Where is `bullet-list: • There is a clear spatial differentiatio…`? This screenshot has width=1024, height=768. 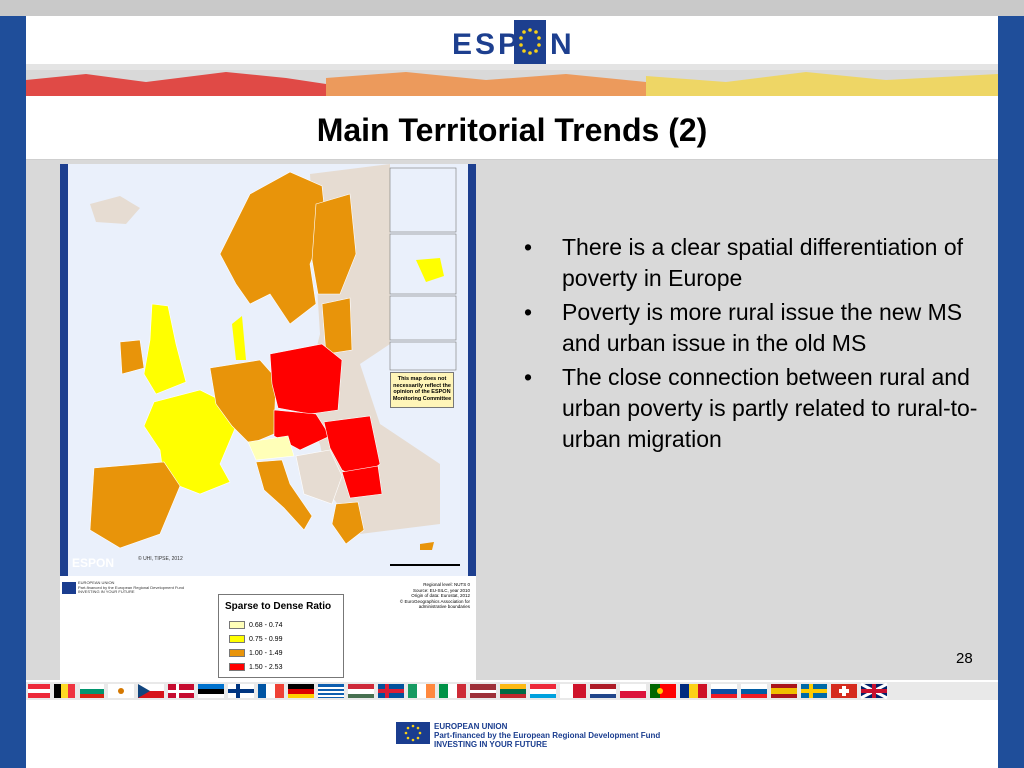
bullet-list: • There is a clear spatial differentiatio… is located at coordinates (753, 345).